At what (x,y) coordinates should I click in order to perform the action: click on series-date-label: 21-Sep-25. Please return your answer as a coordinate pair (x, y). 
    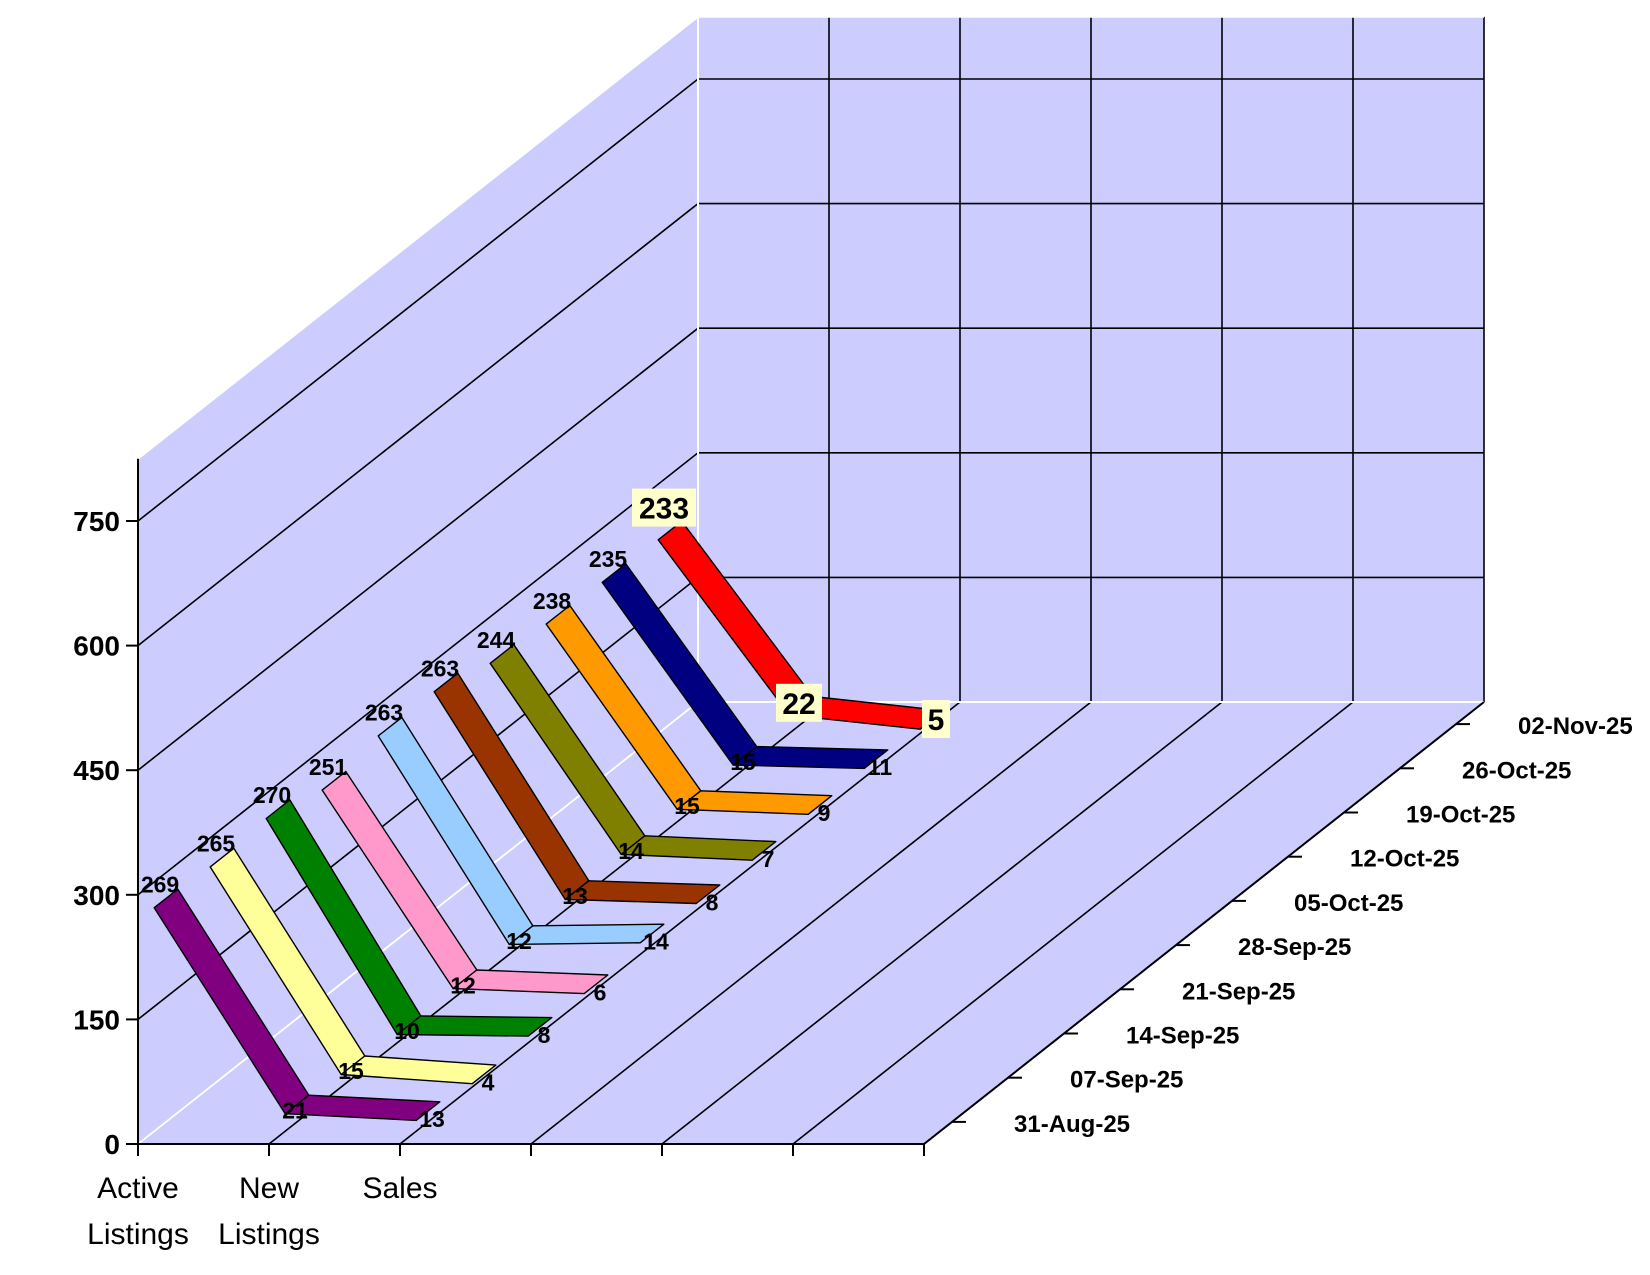
    Looking at the image, I should click on (1238, 991).